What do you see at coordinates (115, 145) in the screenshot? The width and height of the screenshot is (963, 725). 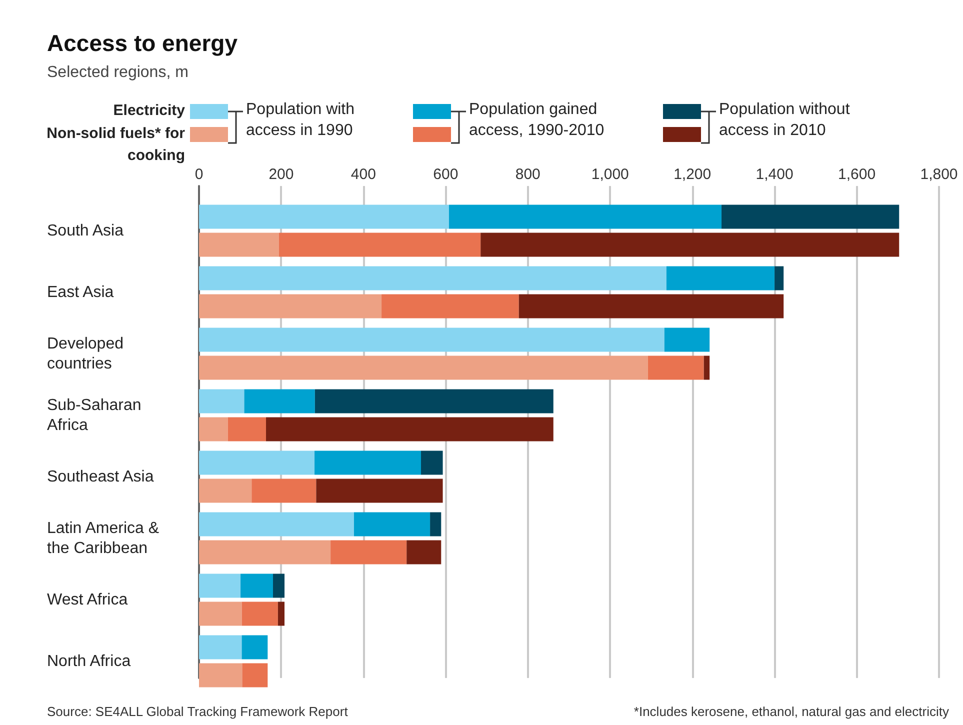 I see `legend-title: Non-solid fuels* for cooking` at bounding box center [115, 145].